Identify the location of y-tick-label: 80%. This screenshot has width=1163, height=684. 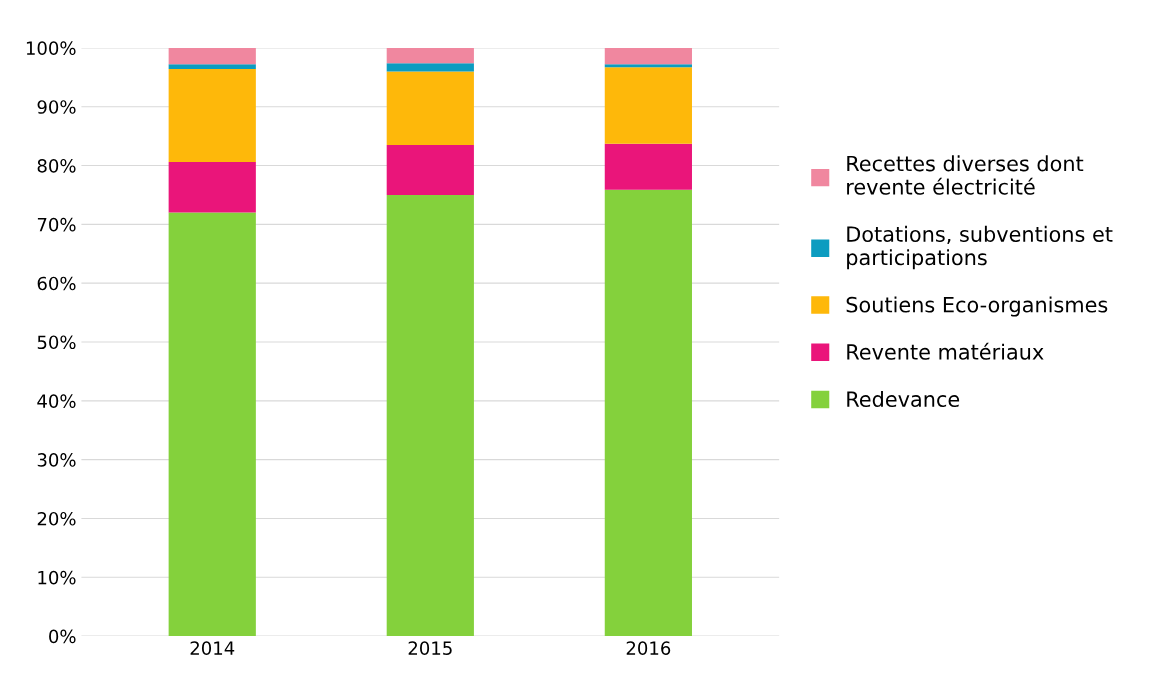
(56, 165).